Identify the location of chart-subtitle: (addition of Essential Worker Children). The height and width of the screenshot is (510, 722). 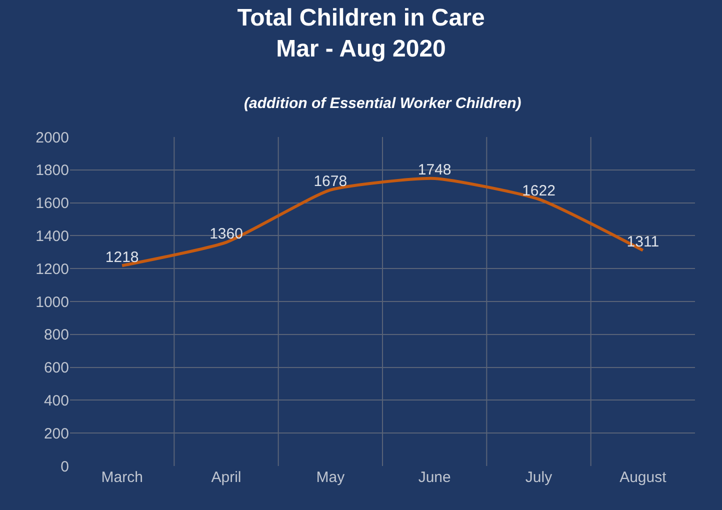
(383, 103).